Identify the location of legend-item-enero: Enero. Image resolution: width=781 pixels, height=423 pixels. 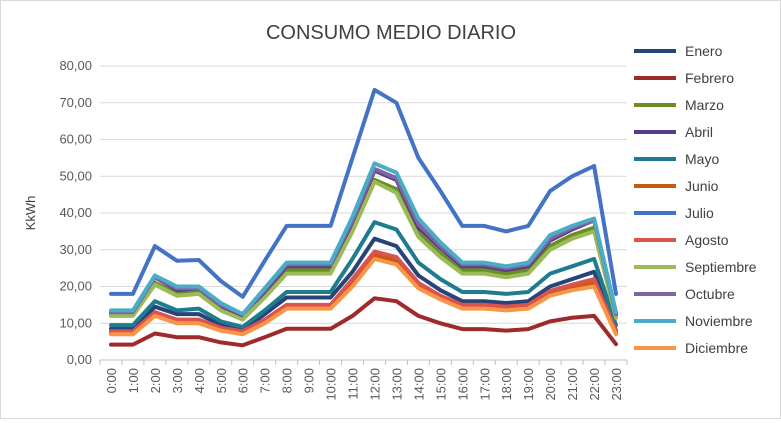
(678, 51).